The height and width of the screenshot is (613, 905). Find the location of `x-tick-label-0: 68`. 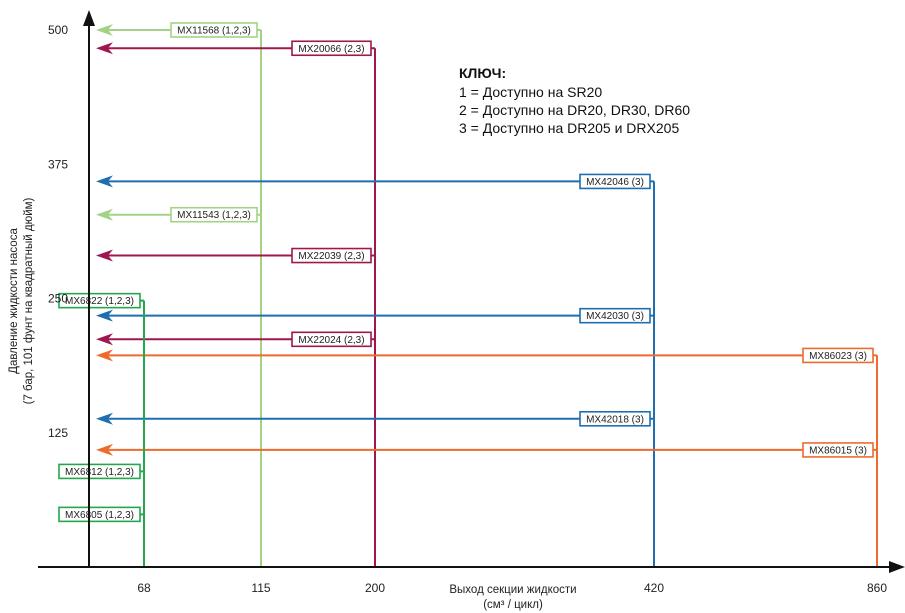

x-tick-label-0: 68 is located at coordinates (144, 588).